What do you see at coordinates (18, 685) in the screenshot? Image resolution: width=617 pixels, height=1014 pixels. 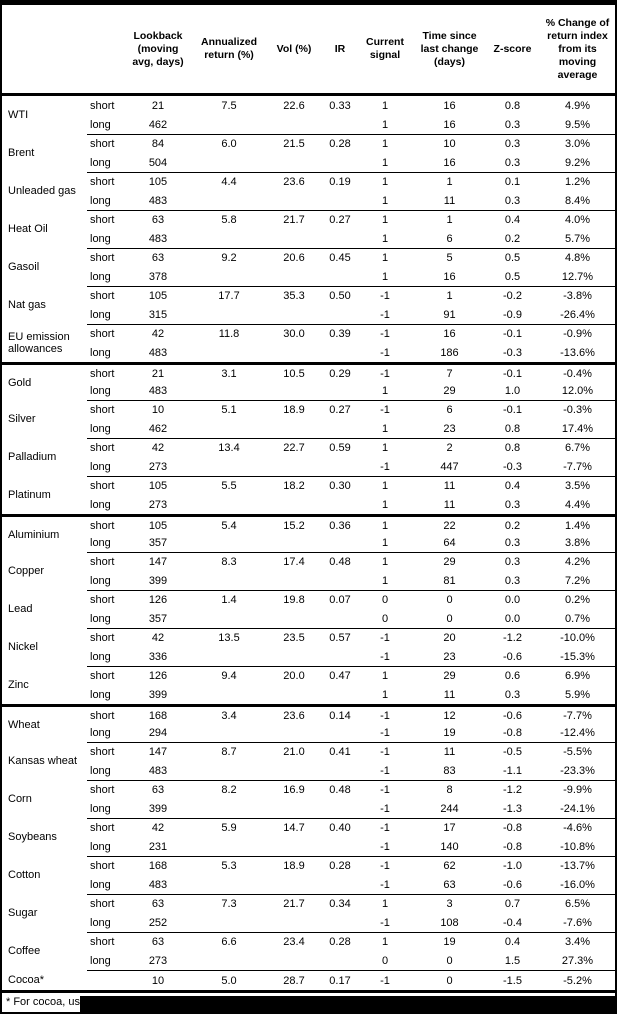 I see `commodity-name: Zinc` at bounding box center [18, 685].